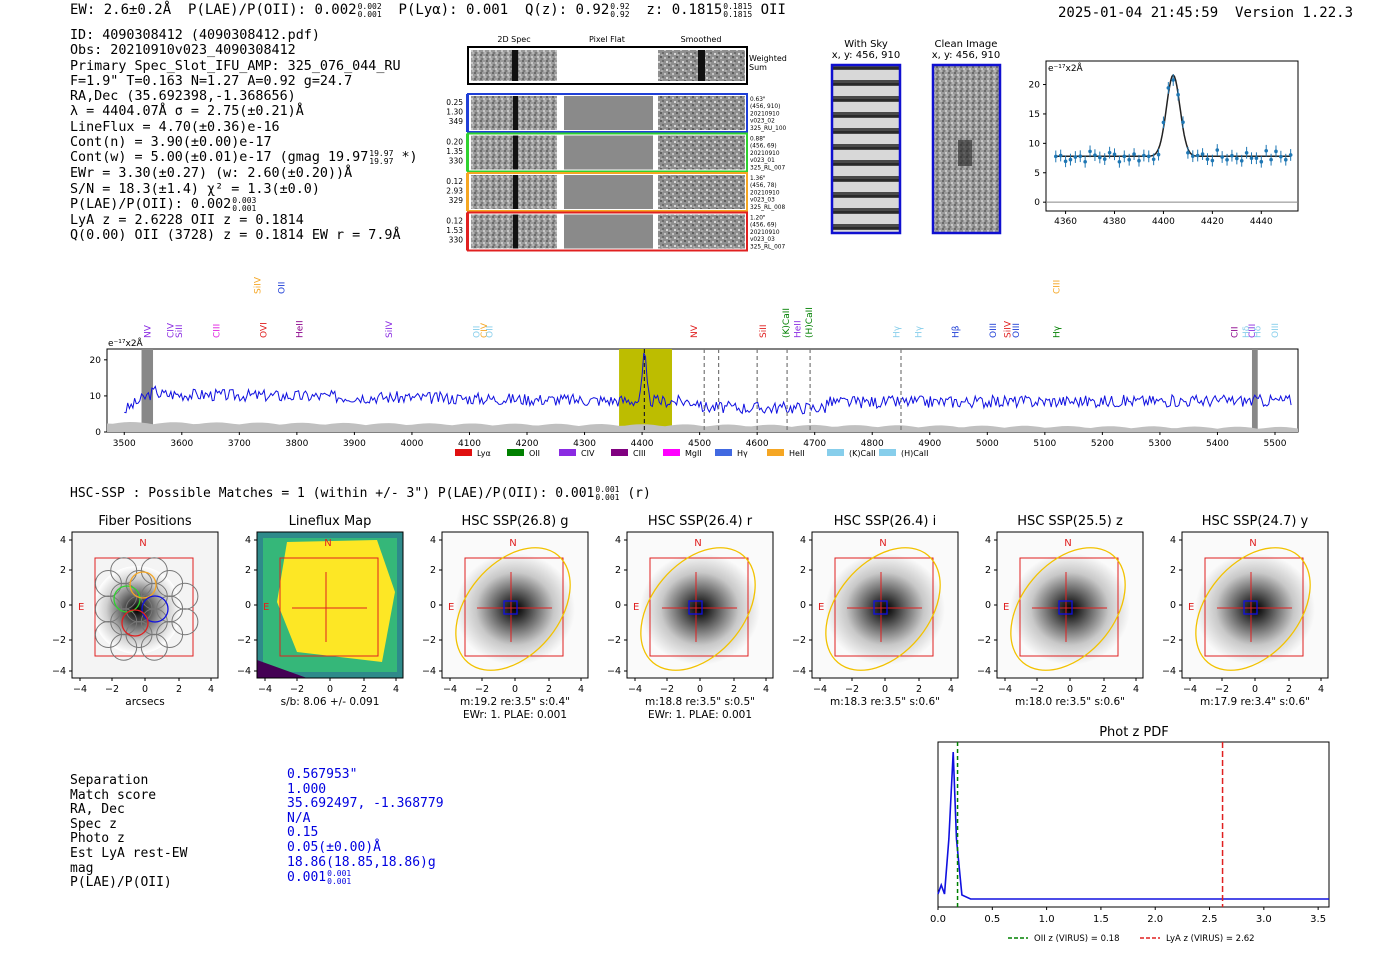  What do you see at coordinates (467, 192) in the screenshot?
I see `cutout-row-marker` at bounding box center [467, 192].